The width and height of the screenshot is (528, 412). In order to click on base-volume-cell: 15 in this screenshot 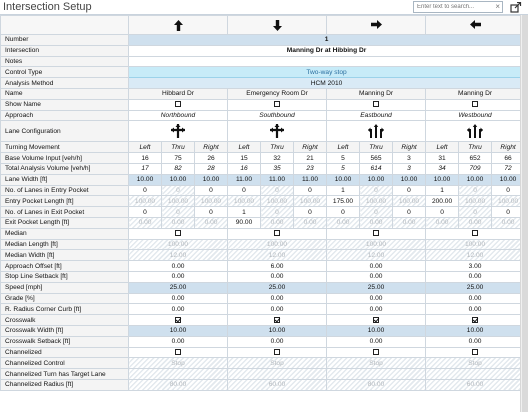, I will do `click(244, 158)`.